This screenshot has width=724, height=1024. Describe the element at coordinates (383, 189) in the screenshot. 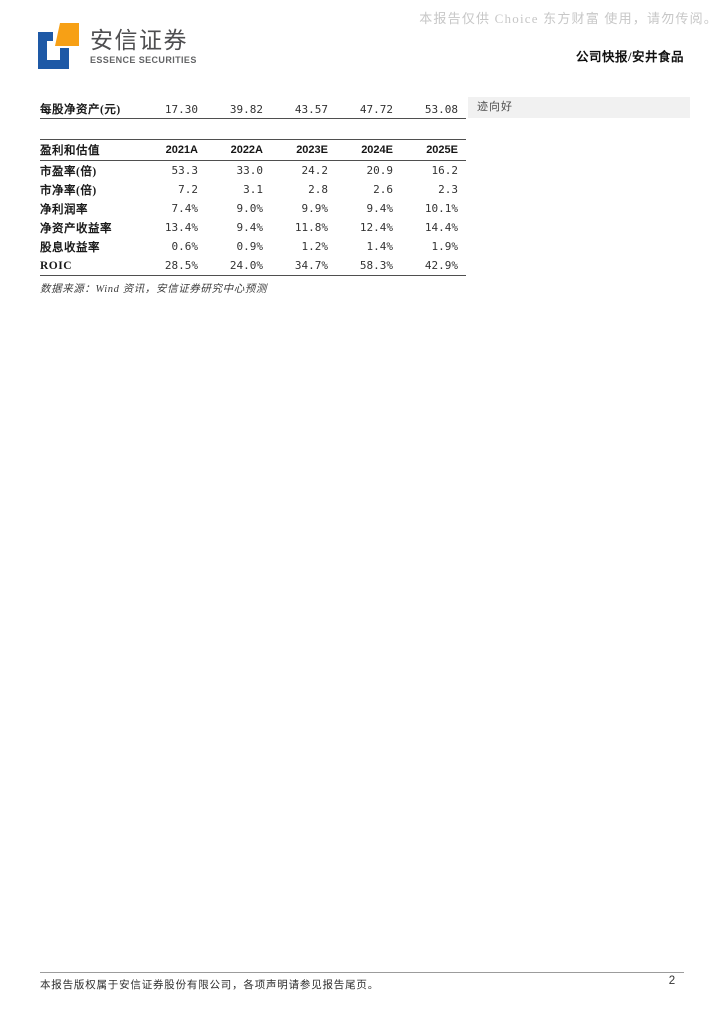

I see `table-cell: 2.6` at that location.